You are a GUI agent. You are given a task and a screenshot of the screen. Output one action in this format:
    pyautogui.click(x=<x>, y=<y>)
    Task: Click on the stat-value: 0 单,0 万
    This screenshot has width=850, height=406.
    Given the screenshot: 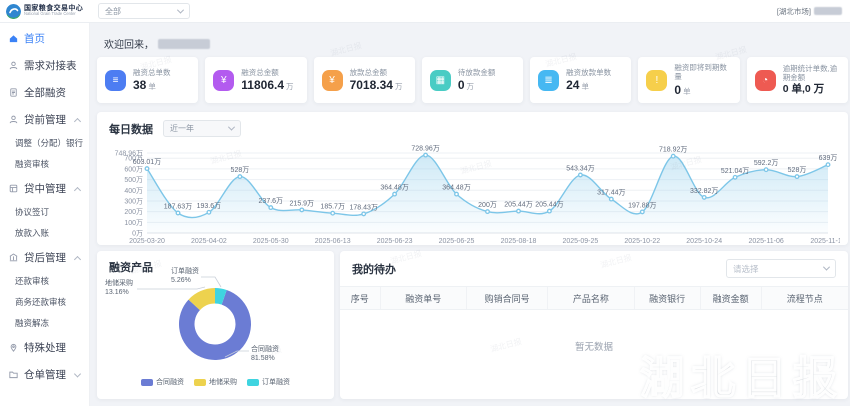 What is the action you would take?
    pyautogui.click(x=803, y=89)
    